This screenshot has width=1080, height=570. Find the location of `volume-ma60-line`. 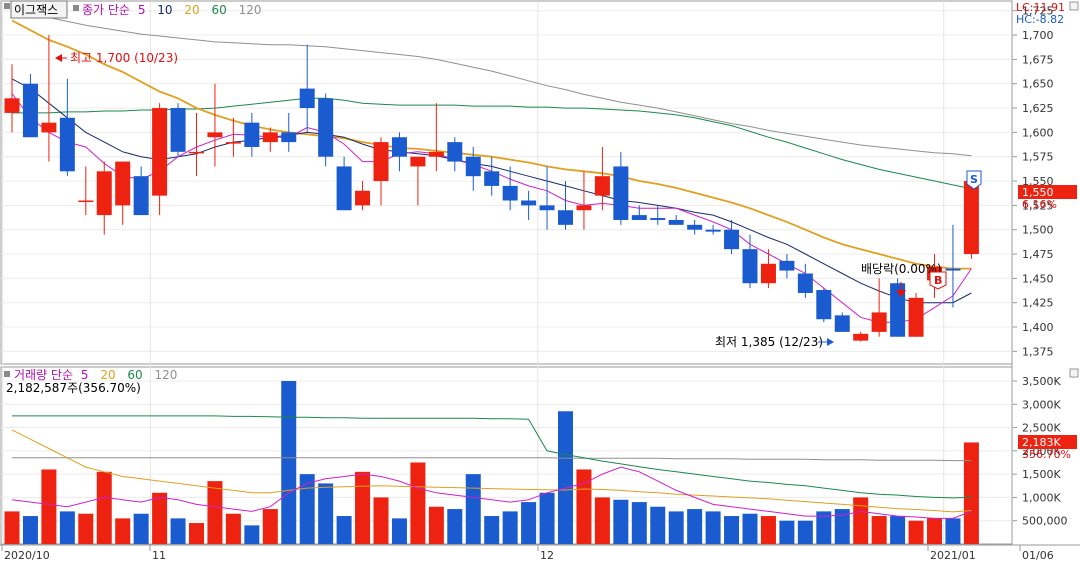

volume-ma60-line is located at coordinates (492, 457).